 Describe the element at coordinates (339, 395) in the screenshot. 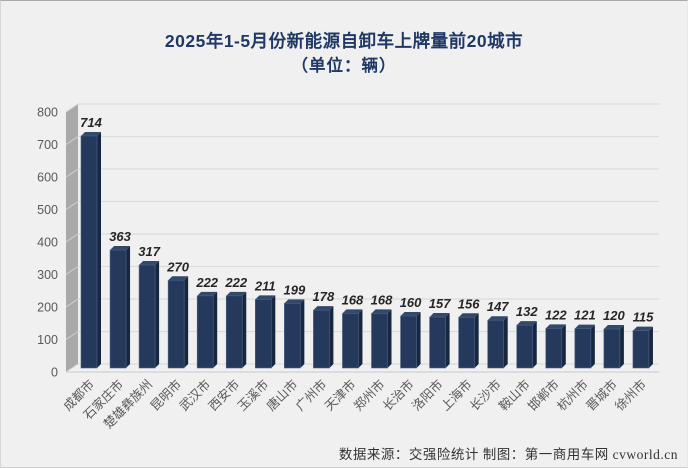

I see `x-axis-category-label: 天津市` at that location.